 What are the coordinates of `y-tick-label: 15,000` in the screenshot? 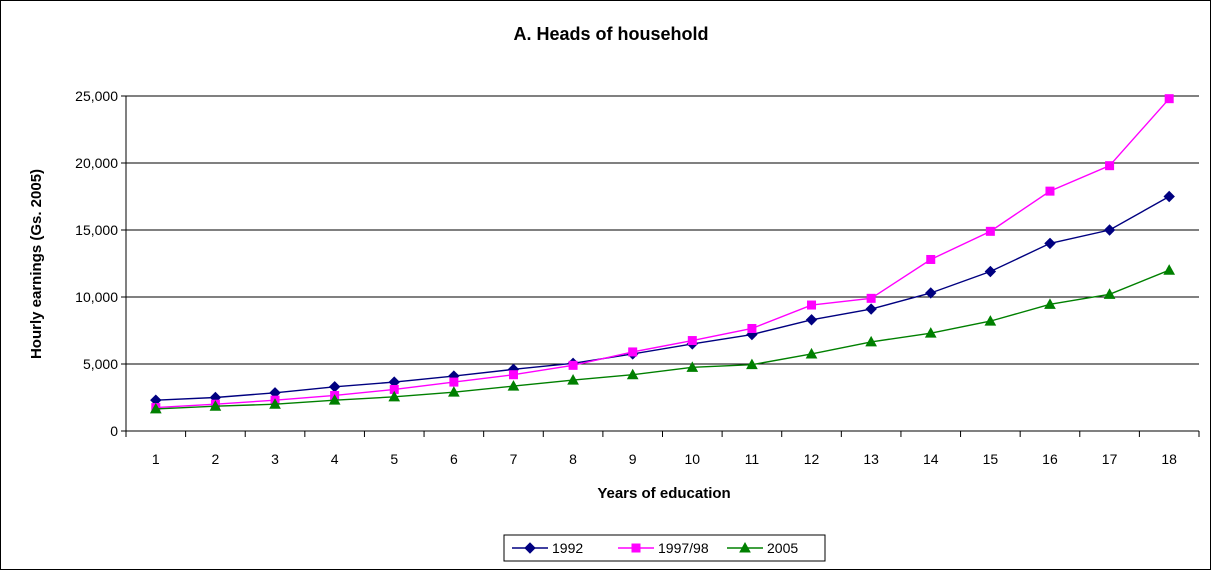 It's located at (96, 230).